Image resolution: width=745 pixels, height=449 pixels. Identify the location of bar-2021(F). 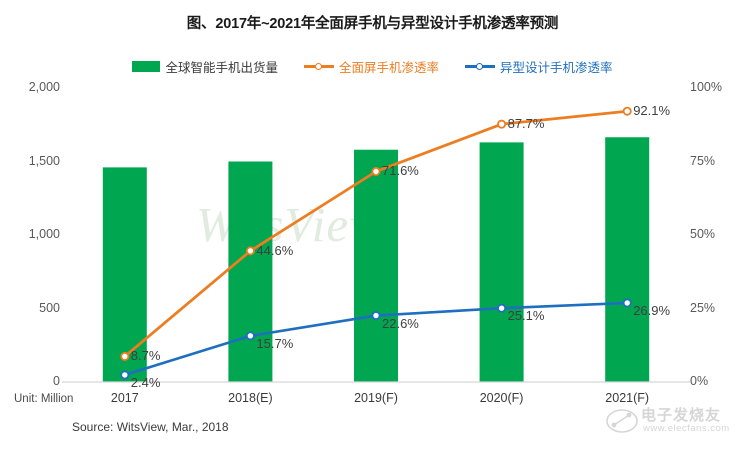
(627, 259).